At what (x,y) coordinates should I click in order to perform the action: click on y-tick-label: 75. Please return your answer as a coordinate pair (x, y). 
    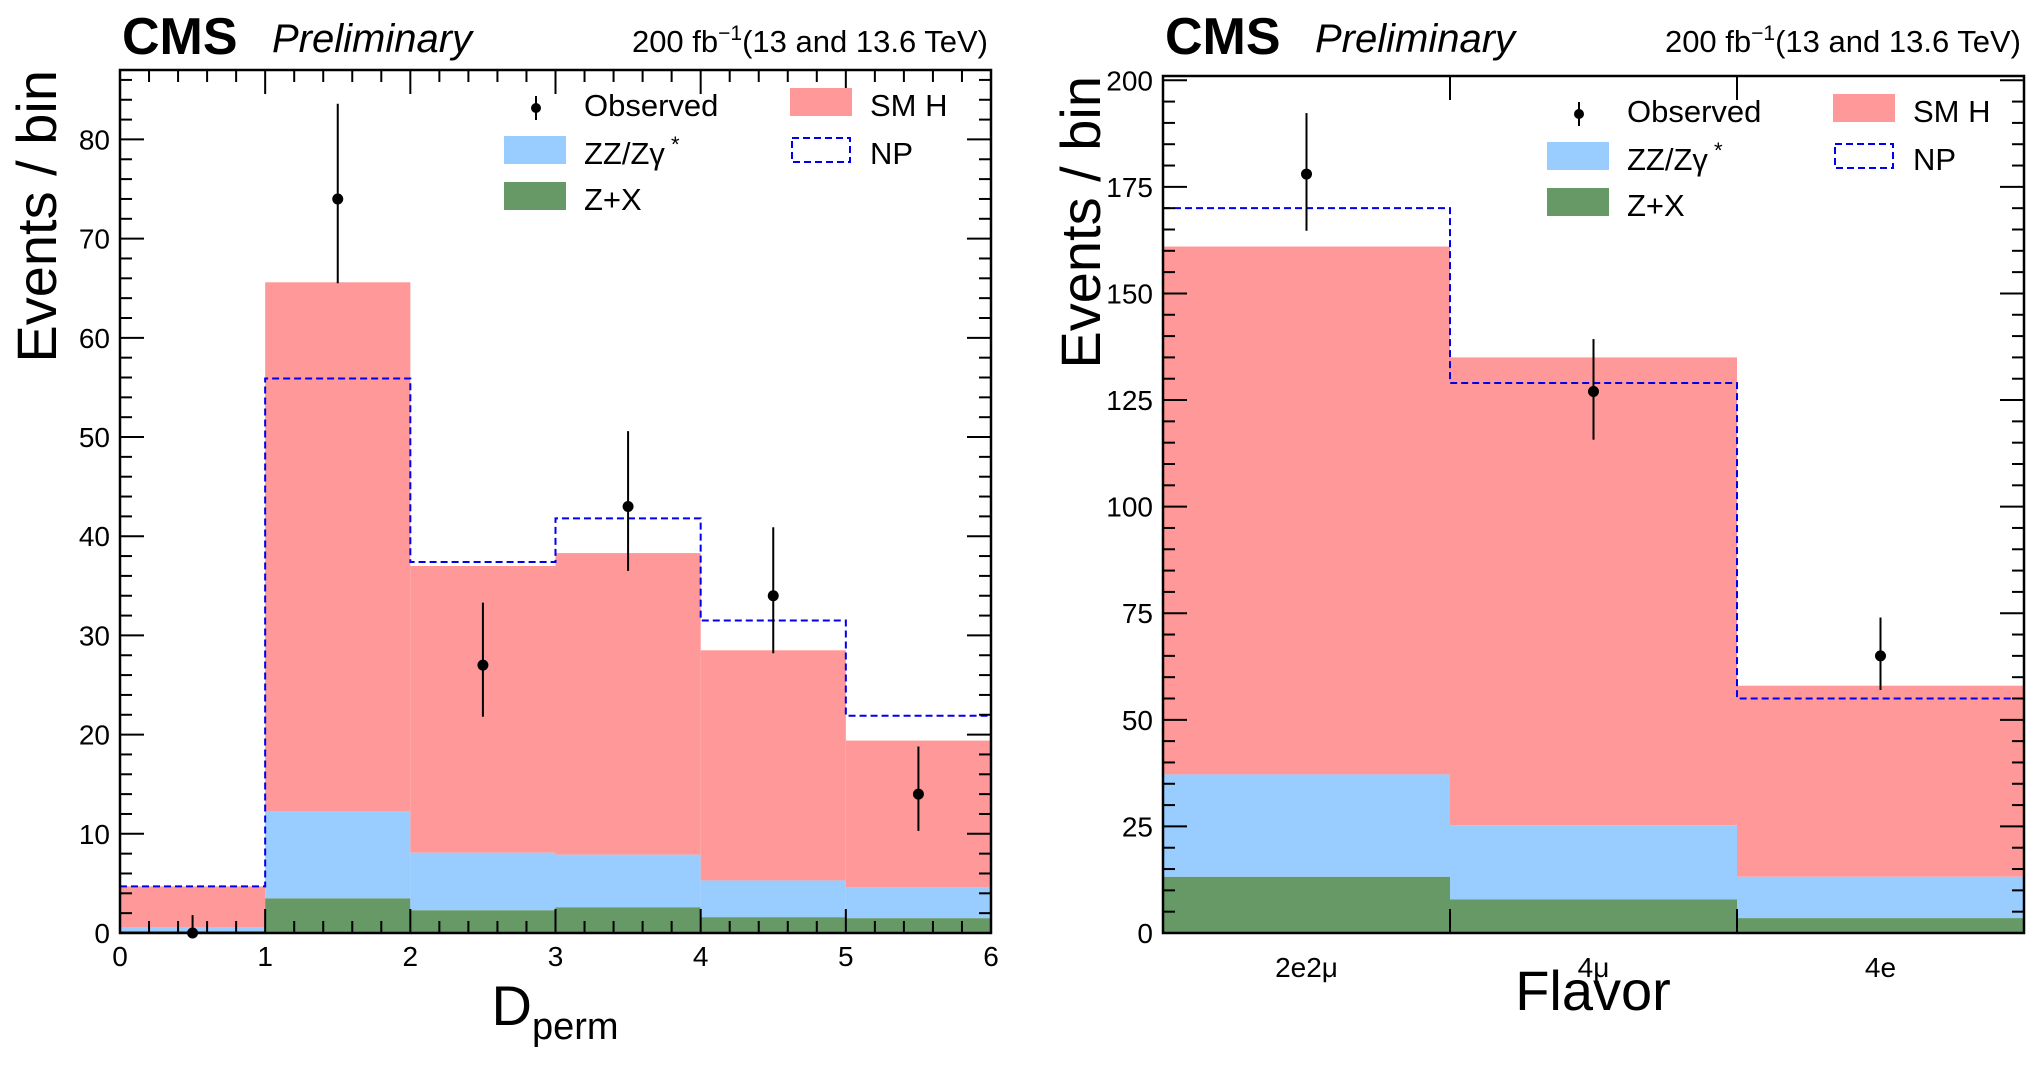
    Looking at the image, I should click on (1137, 613).